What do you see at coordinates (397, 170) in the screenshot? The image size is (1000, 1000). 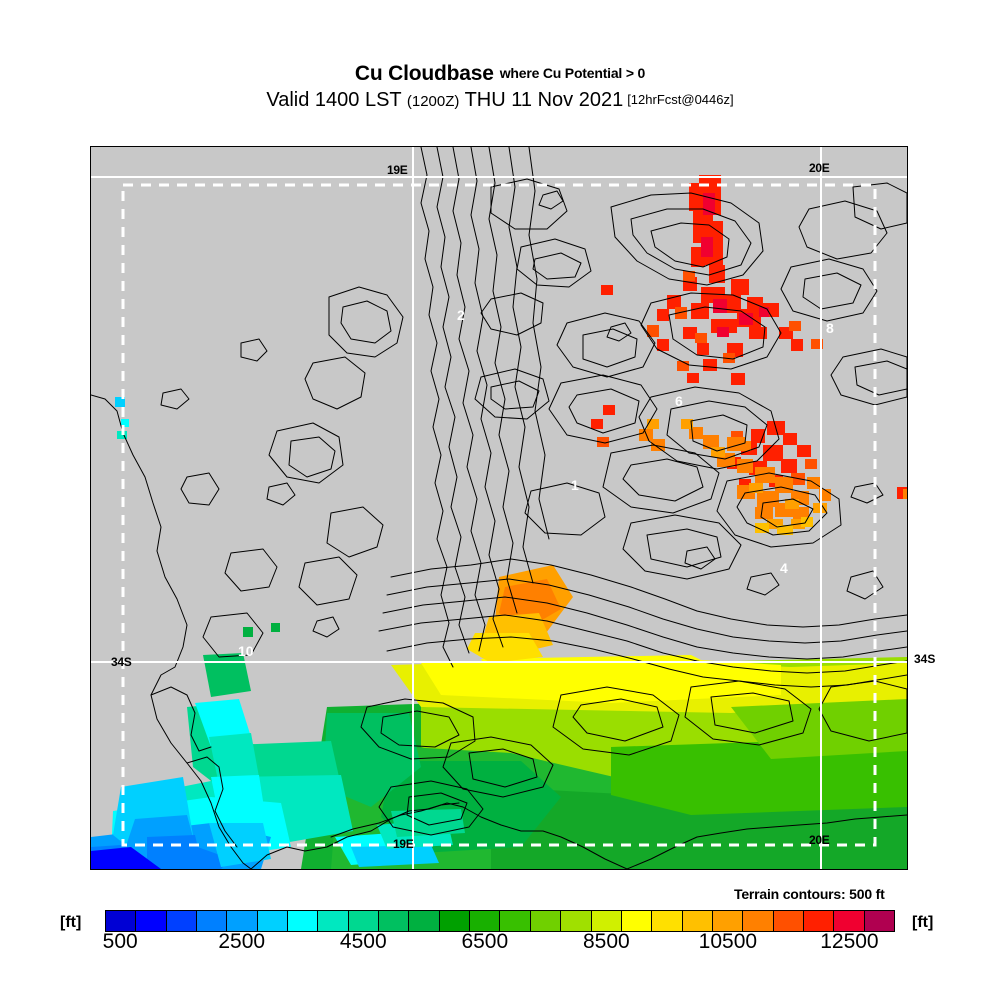 I see `axis-label-19e-top: 19E` at bounding box center [397, 170].